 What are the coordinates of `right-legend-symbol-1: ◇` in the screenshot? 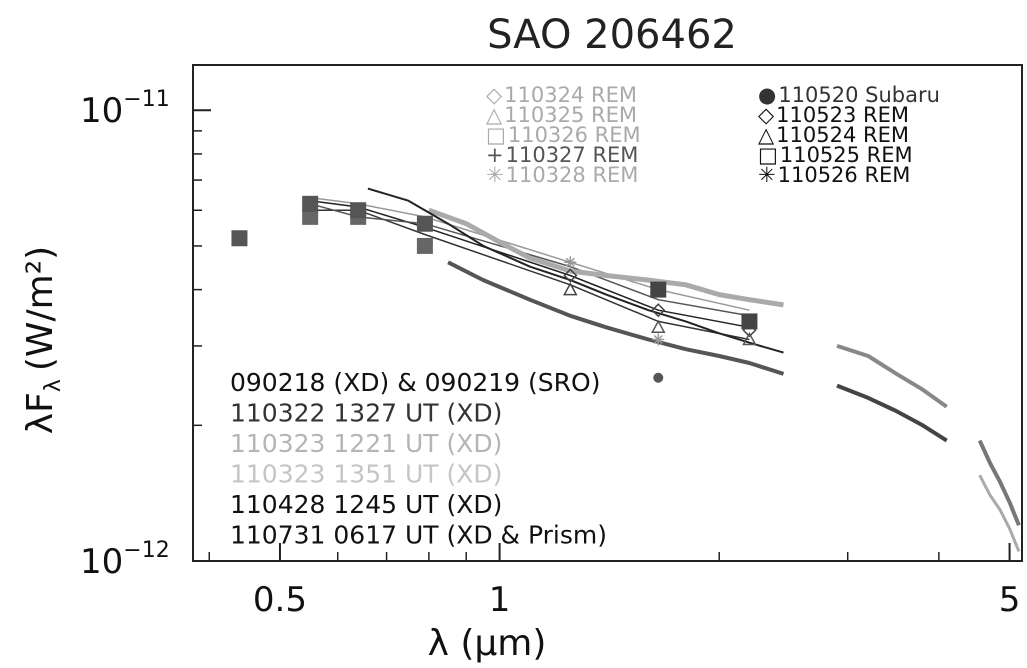 It's located at (766, 115).